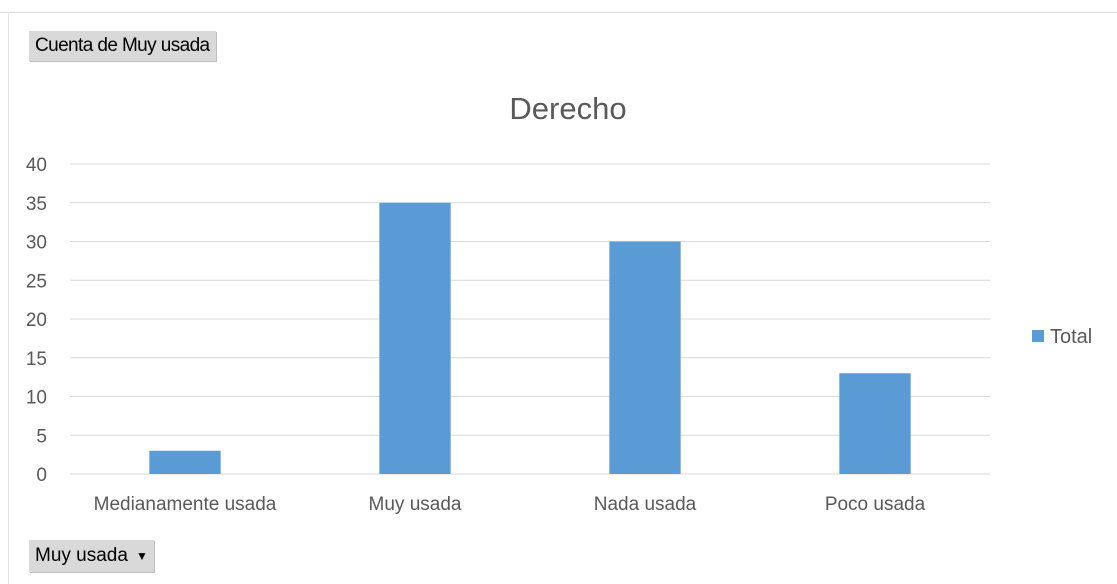 The height and width of the screenshot is (584, 1117). I want to click on chart-frame-top-border, so click(558, 12).